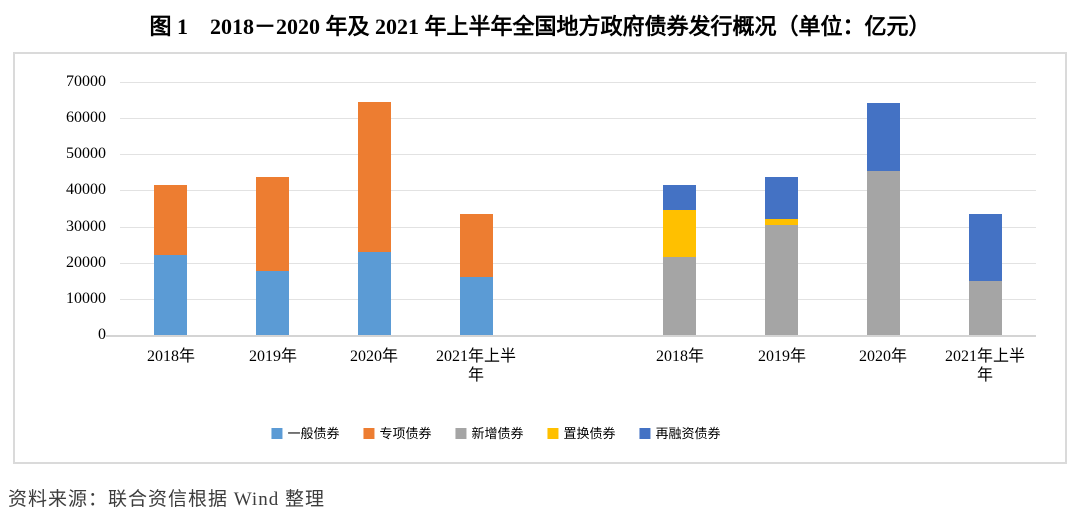  I want to click on y-axis-tick-label: 60000, so click(86, 117).